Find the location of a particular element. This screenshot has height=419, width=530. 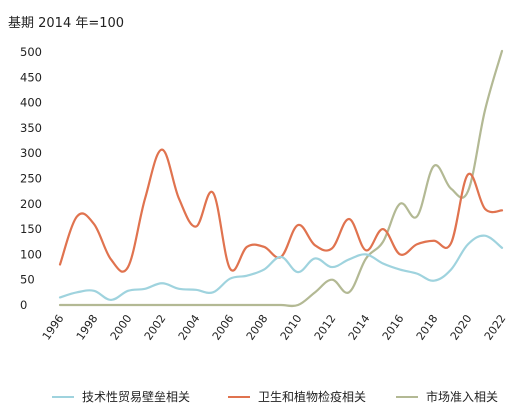

x-tick-label: 2000 is located at coordinates (121, 327).